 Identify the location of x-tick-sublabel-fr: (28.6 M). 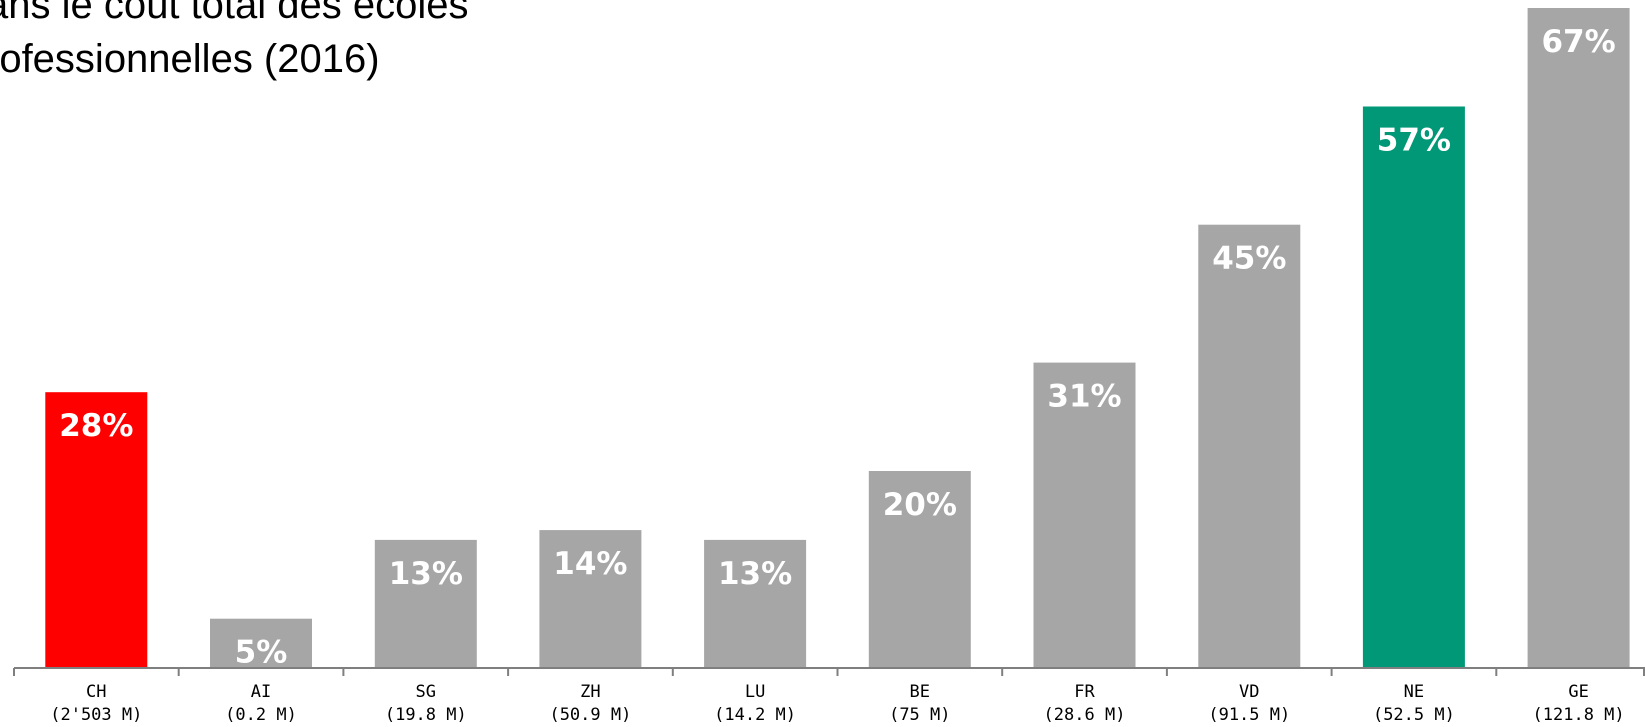
(1085, 715).